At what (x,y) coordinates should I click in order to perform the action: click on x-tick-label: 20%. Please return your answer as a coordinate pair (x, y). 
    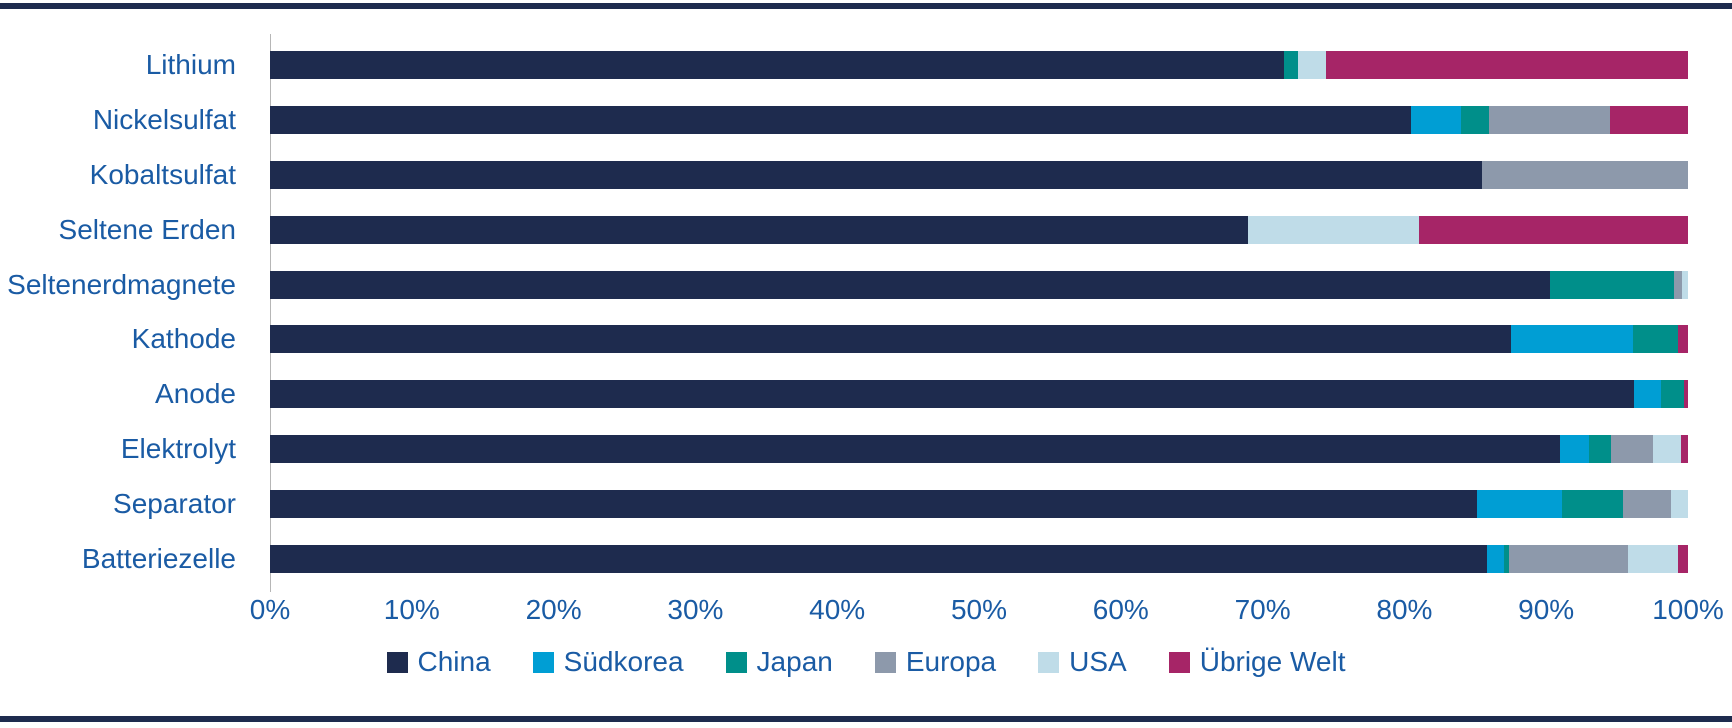
    Looking at the image, I should click on (553, 609).